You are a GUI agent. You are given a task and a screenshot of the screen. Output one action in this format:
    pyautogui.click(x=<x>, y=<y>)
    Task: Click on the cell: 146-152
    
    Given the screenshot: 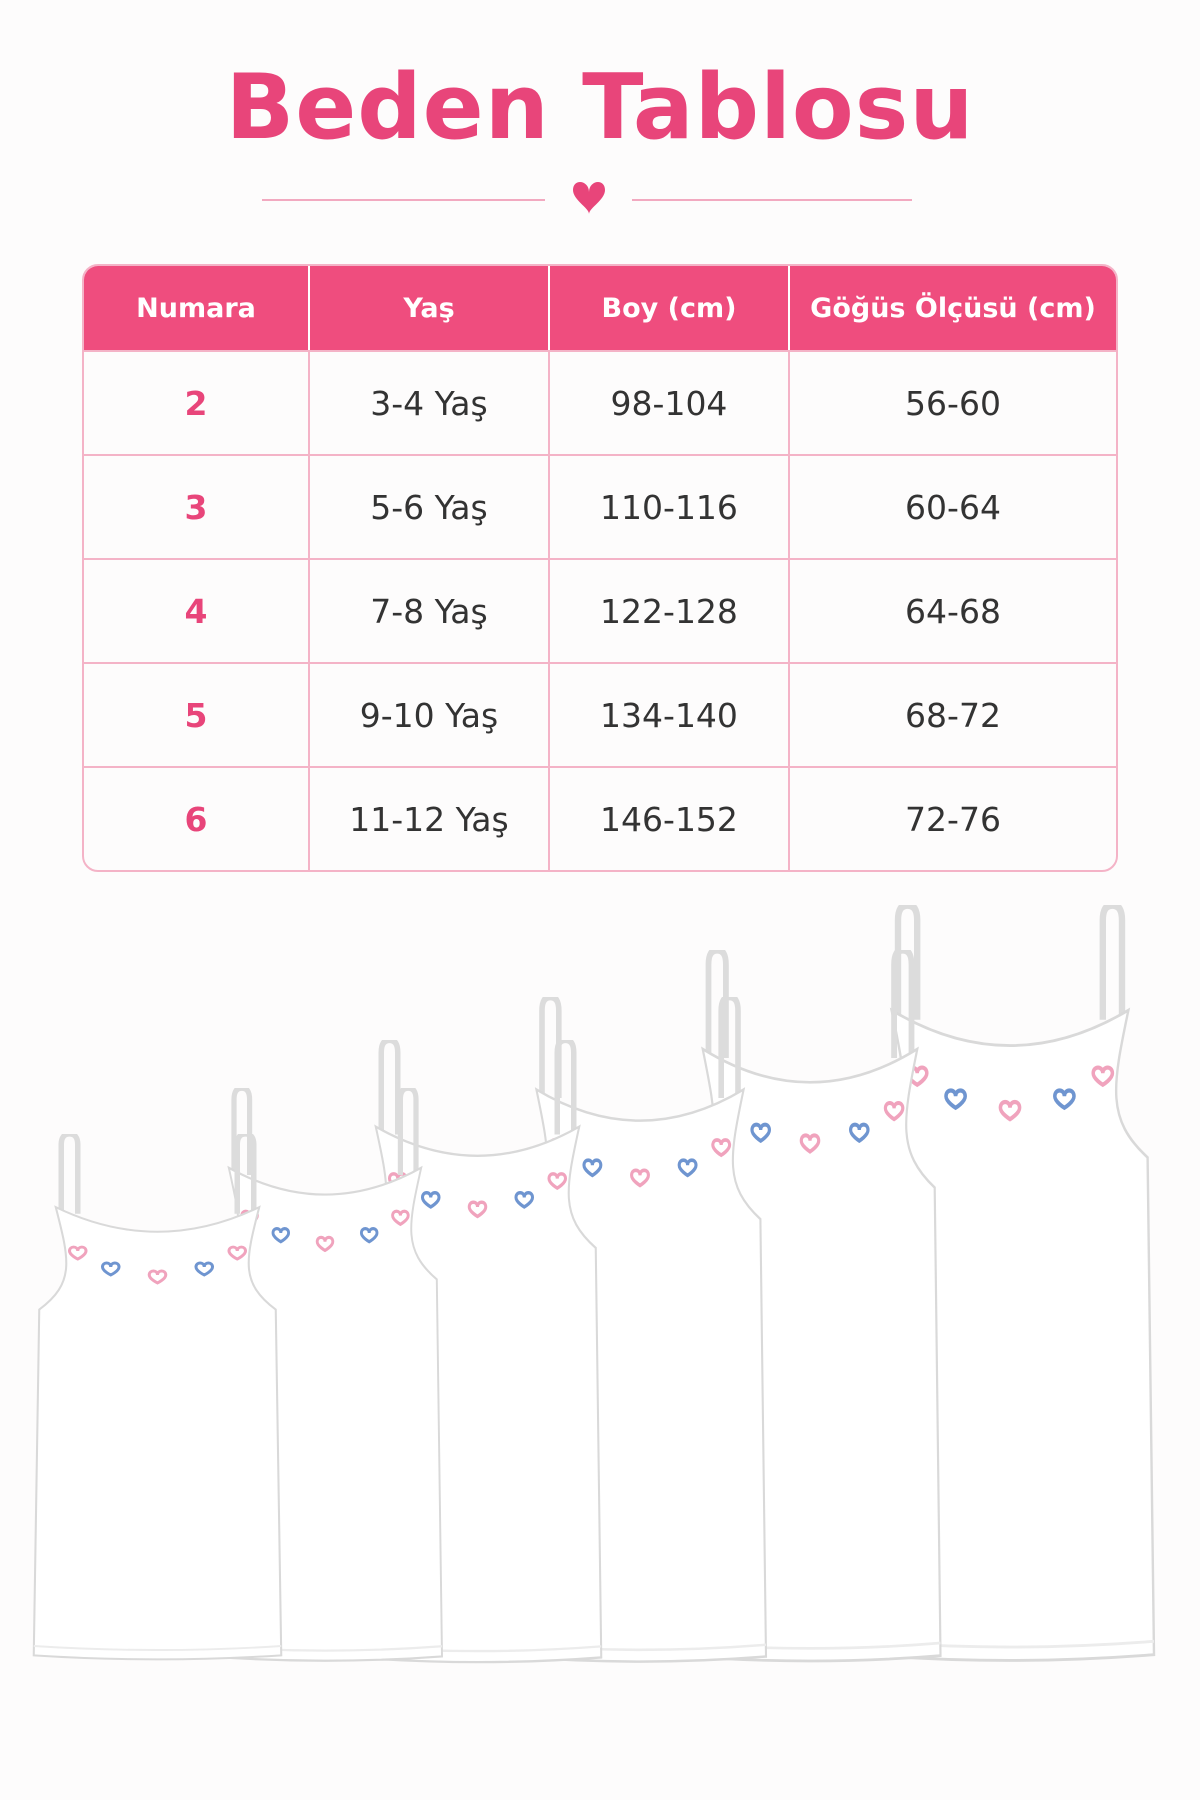 What is the action you would take?
    pyautogui.click(x=670, y=818)
    